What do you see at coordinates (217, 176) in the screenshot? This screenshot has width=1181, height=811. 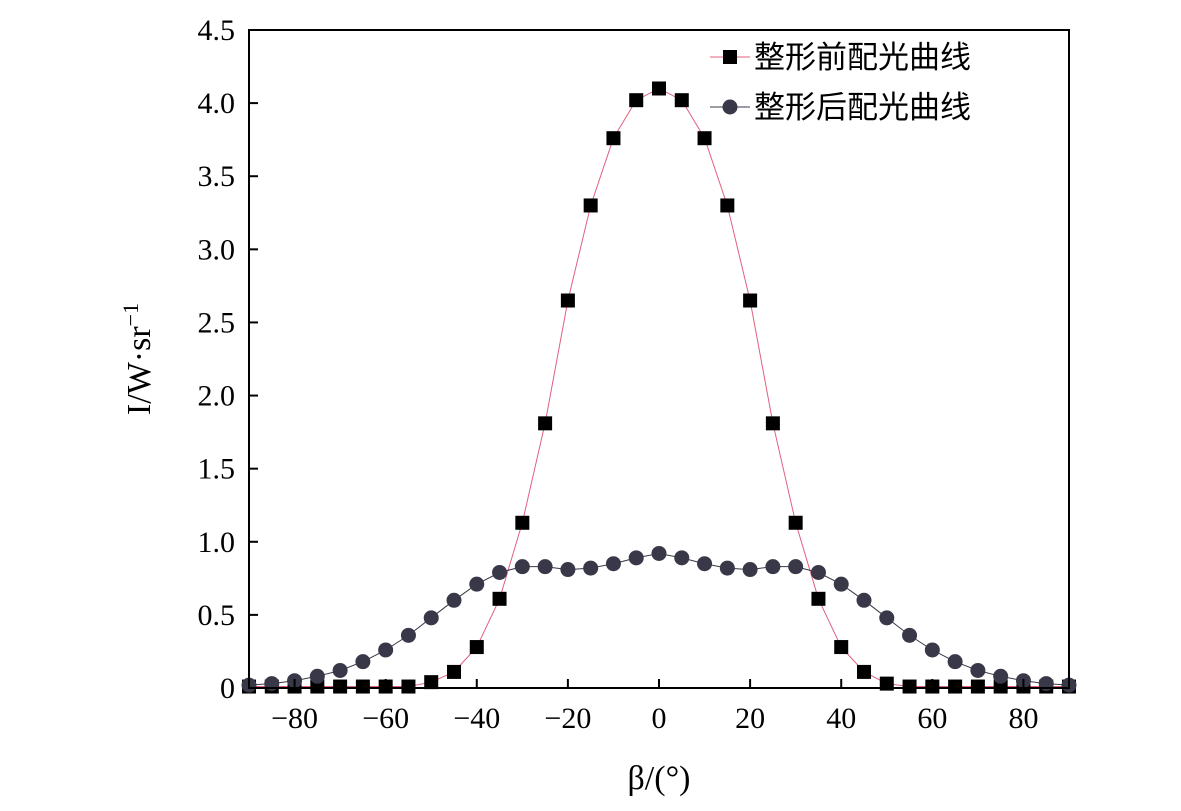 I see `y-tick-label: 3.5` at bounding box center [217, 176].